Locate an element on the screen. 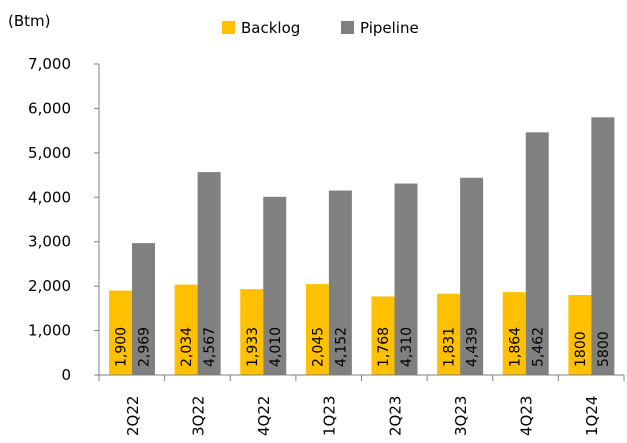 The width and height of the screenshot is (627, 443). x-tick-label-3q22: 3Q22 is located at coordinates (198, 416).